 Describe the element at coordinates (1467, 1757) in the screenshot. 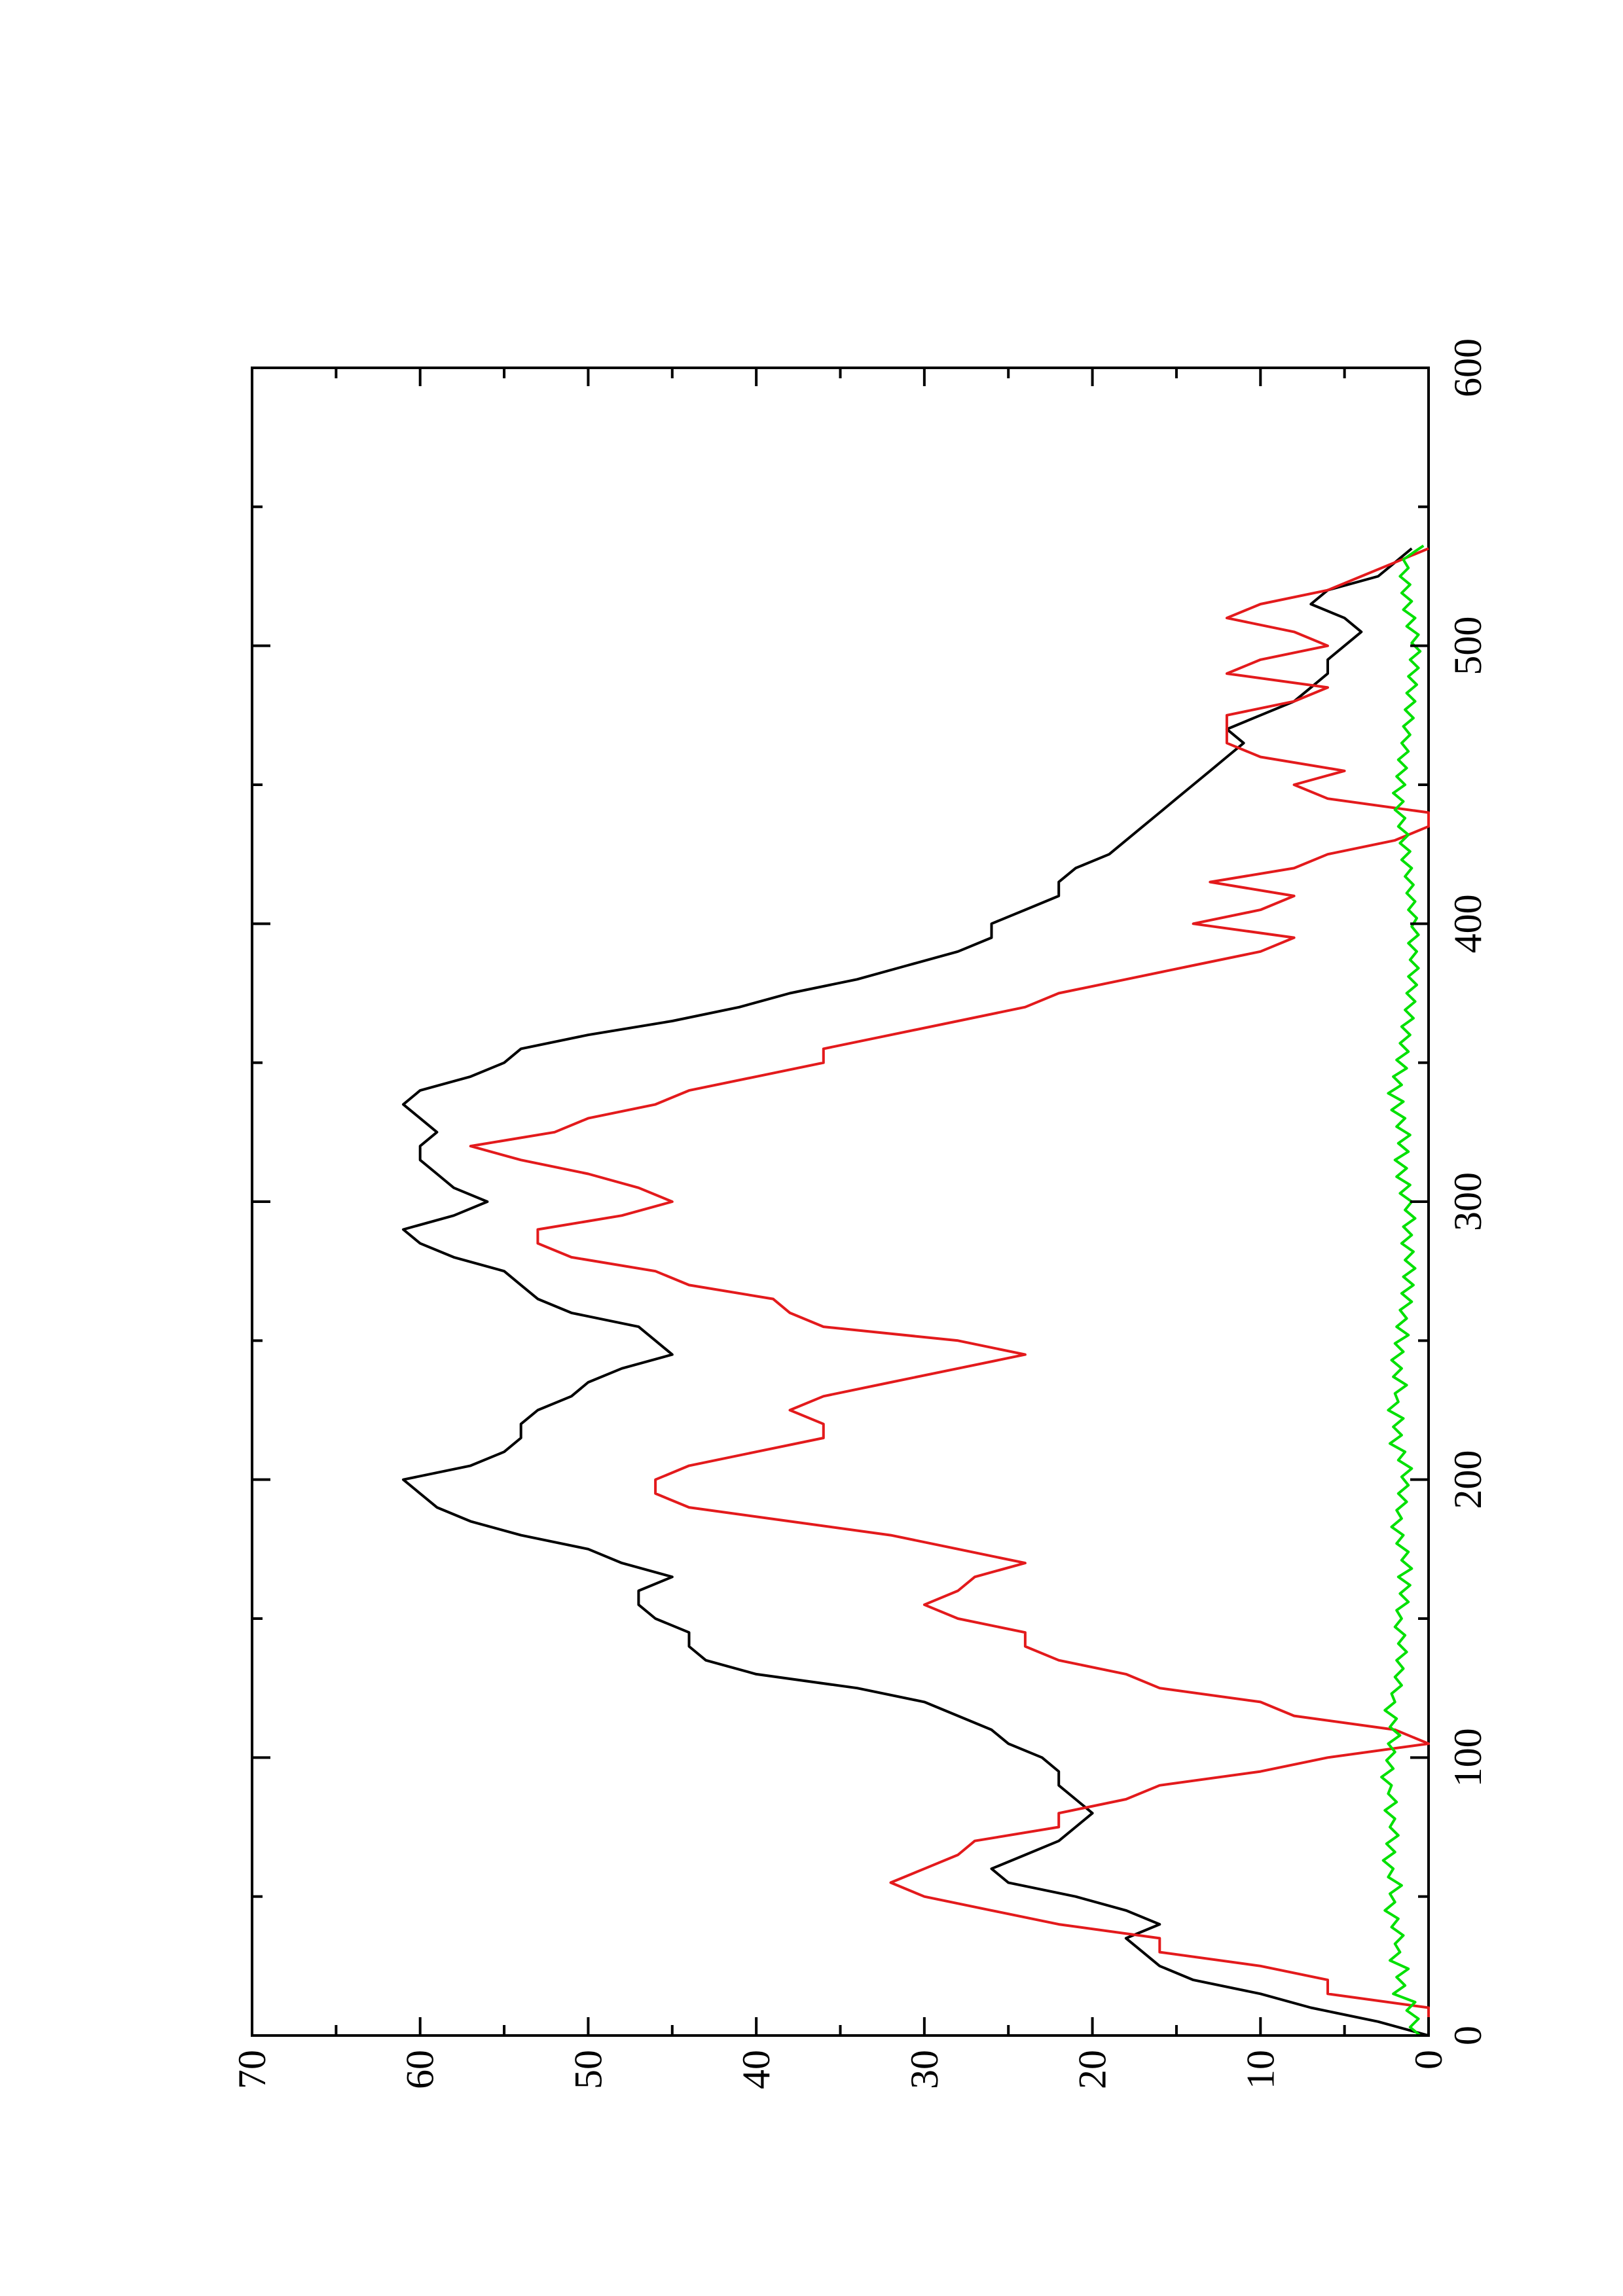

I see `x-tick-label: 100` at that location.